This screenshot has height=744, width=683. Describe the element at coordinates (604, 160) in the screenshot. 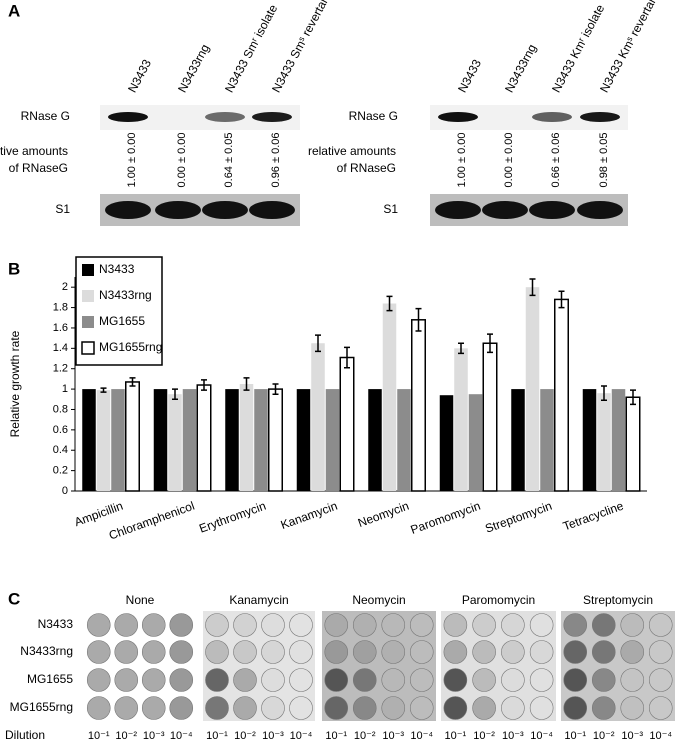

I see `relative-amount: 0.98 ± 0.05` at that location.